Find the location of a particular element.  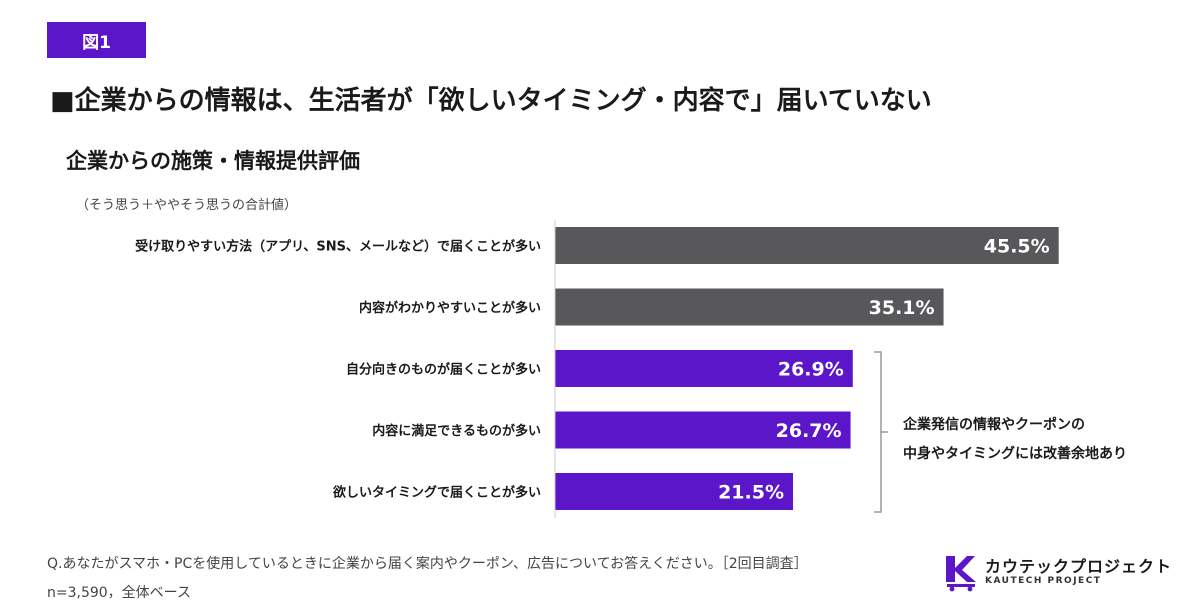

figure-label: 図1 is located at coordinates (96, 40).